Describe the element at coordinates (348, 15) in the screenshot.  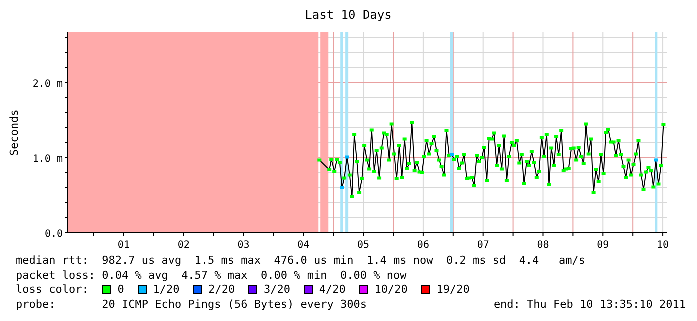
I see `chart-title: Last 10 Days` at that location.